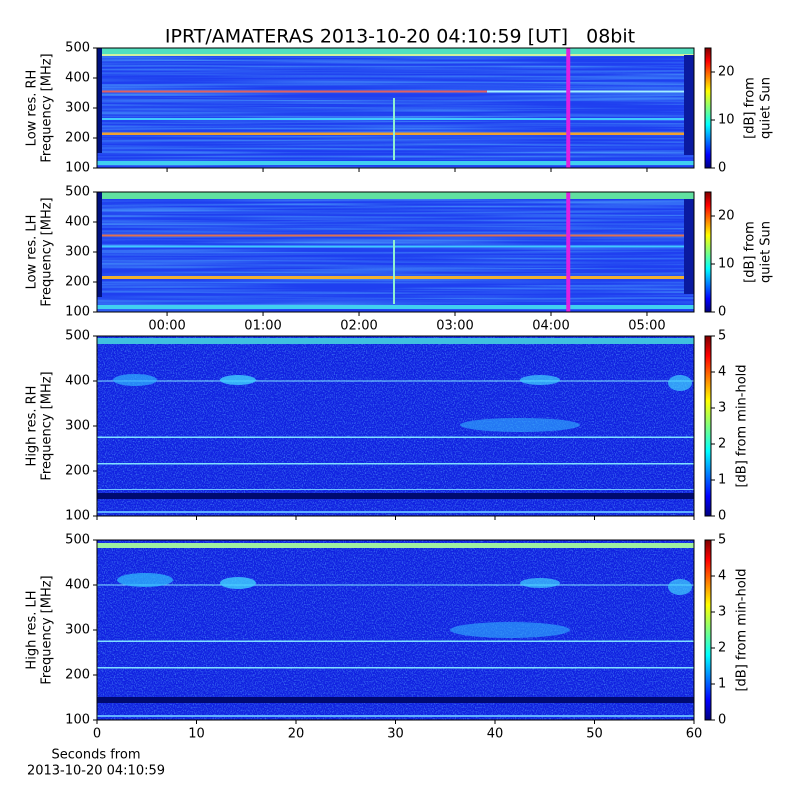  I want to click on x-tick-label: 00:00, so click(166, 326).